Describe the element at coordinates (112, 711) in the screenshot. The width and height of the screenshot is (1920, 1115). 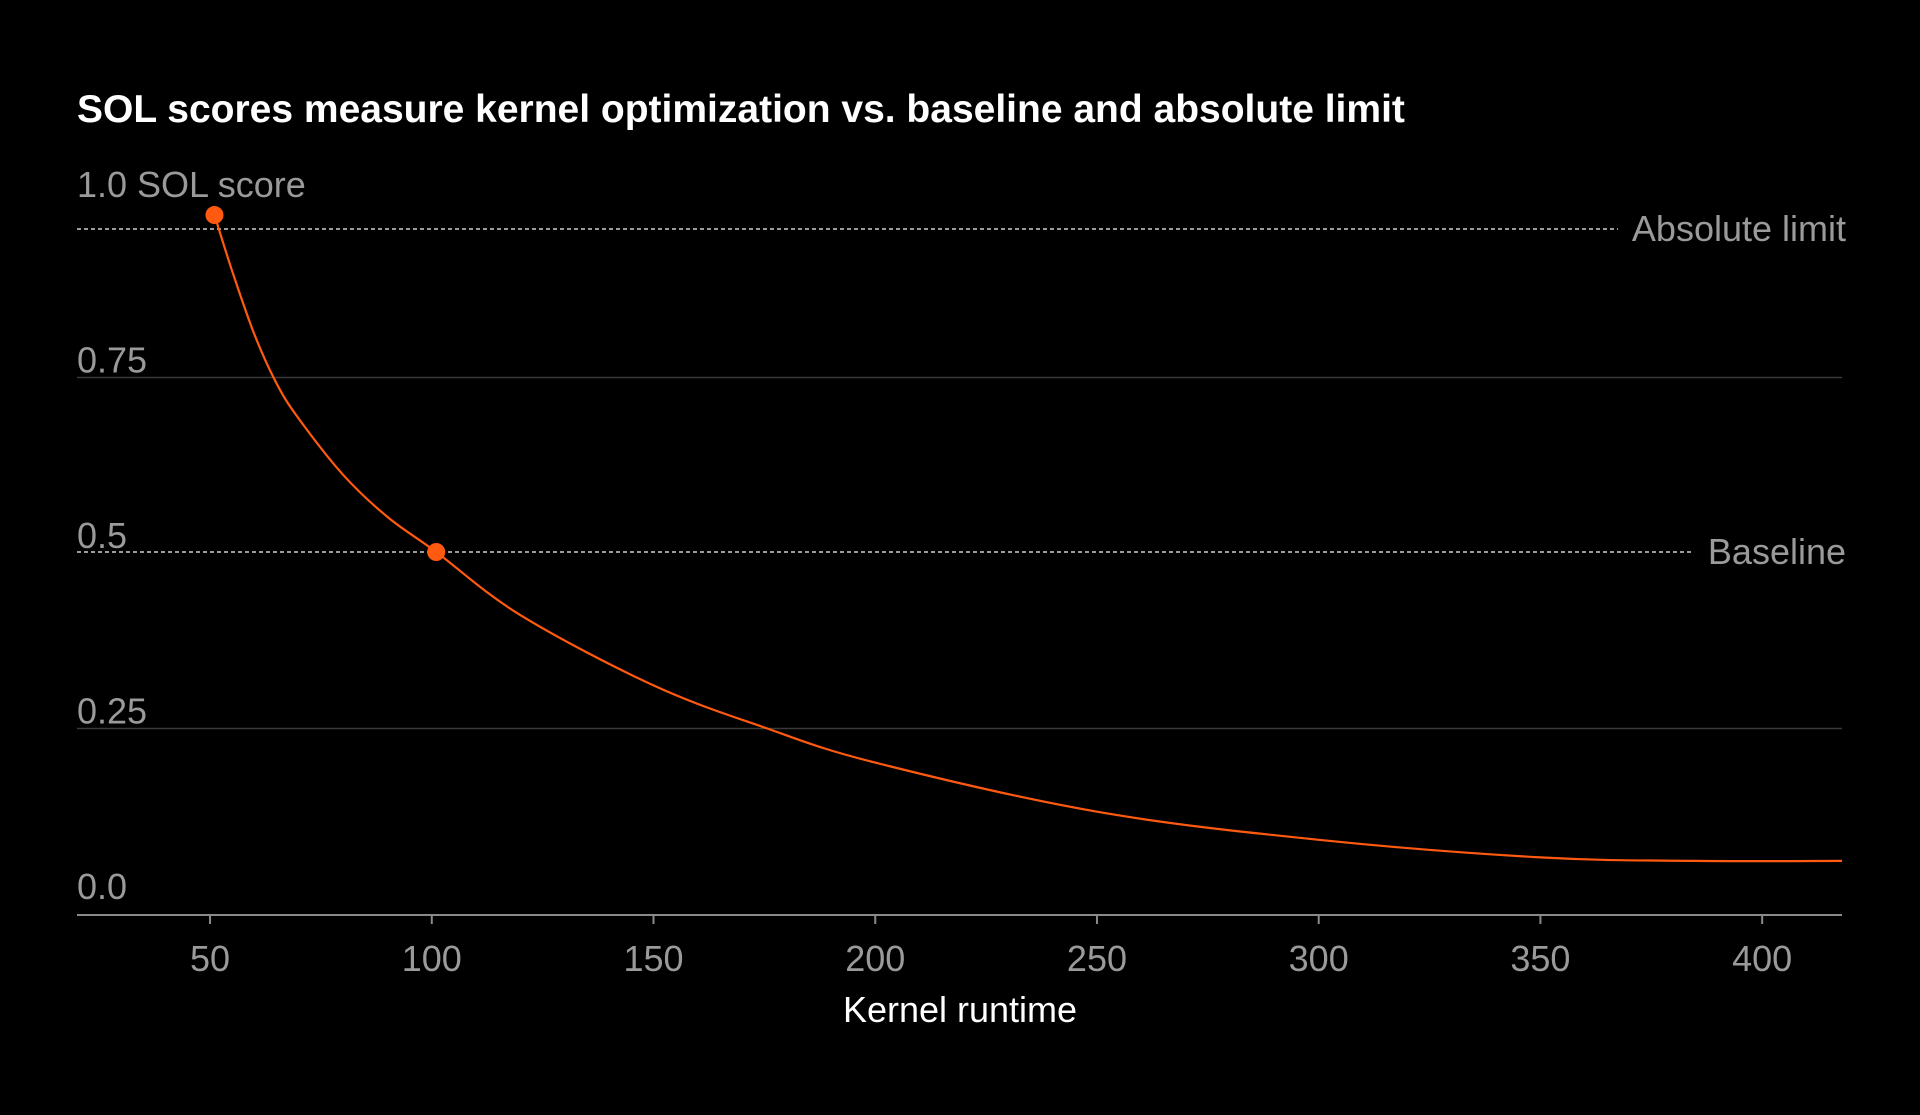
I see `y-tick-label: 0.25` at that location.